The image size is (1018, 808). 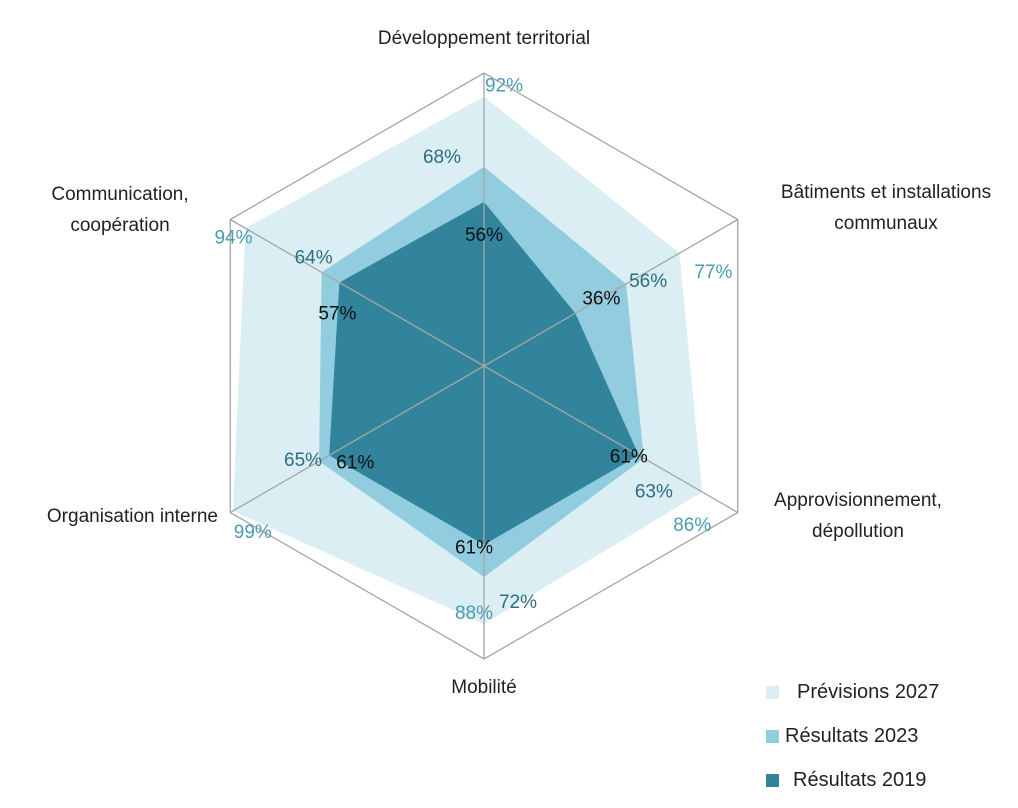 What do you see at coordinates (860, 779) in the screenshot?
I see `legend-label: Résultats 2019` at bounding box center [860, 779].